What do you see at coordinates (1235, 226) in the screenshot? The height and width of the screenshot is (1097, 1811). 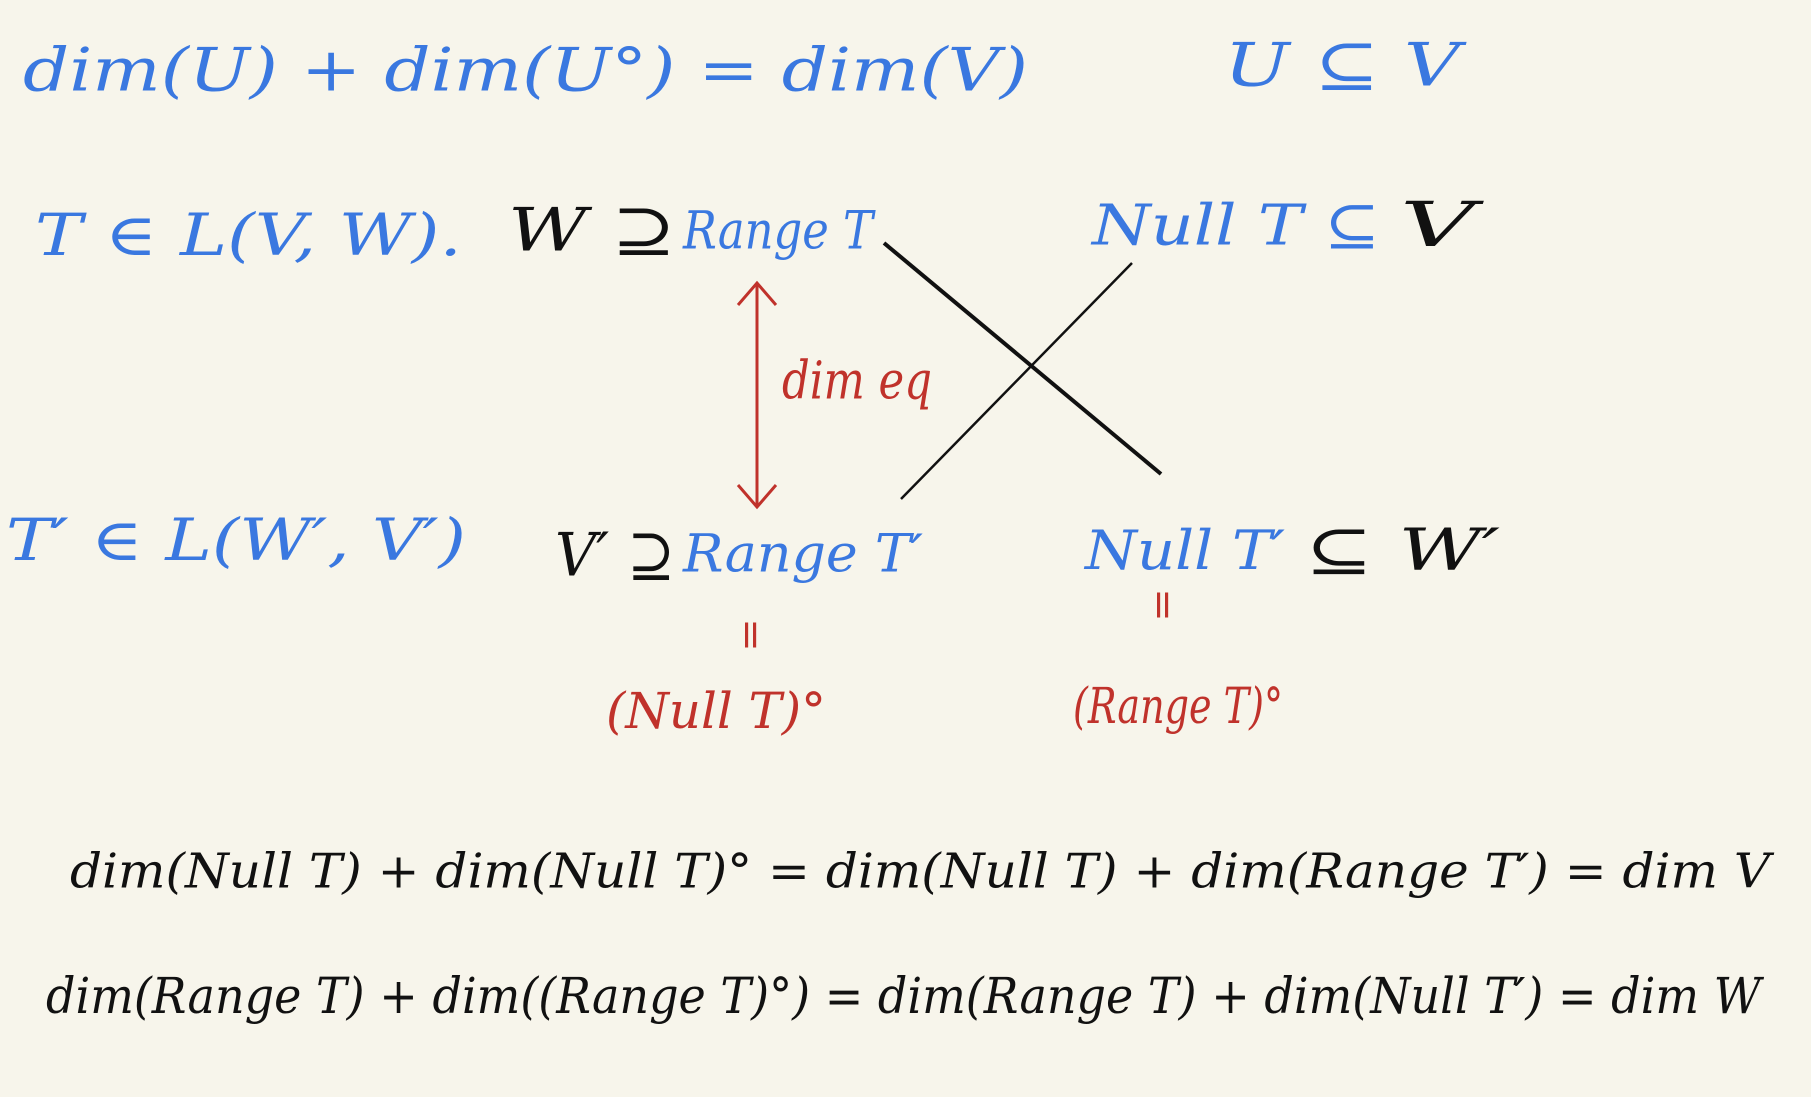 I see `null-T: Null T ⊆` at bounding box center [1235, 226].